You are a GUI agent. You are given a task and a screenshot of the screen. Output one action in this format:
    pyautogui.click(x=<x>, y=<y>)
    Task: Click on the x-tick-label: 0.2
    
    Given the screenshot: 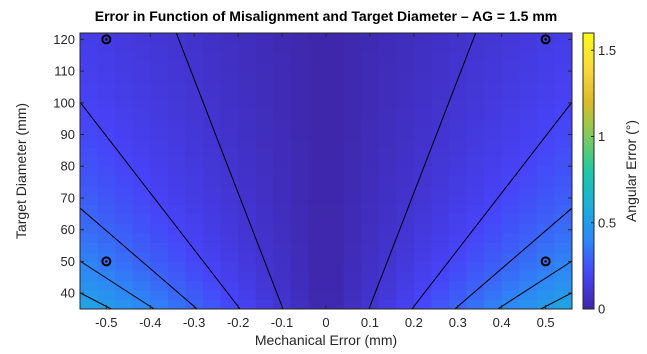 What is the action you would take?
    pyautogui.click(x=414, y=322)
    